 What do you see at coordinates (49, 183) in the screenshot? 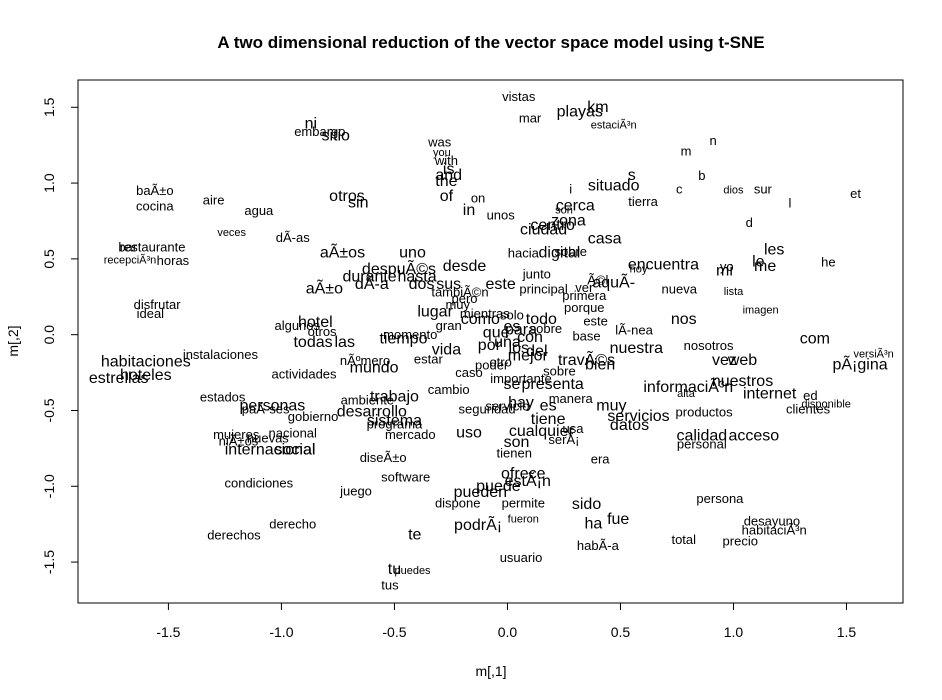
I see `y-tick-label: 1.0` at bounding box center [49, 183].